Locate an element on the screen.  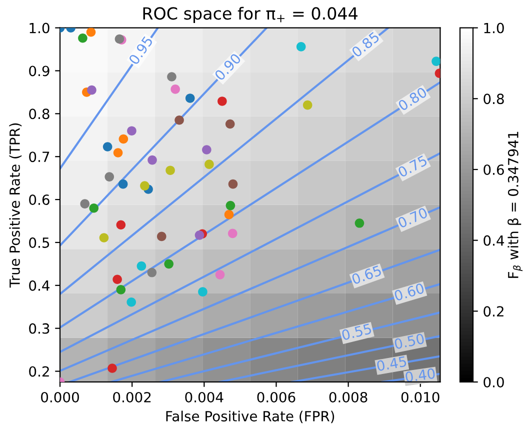
annotation: 0.60 is located at coordinates (409, 292).